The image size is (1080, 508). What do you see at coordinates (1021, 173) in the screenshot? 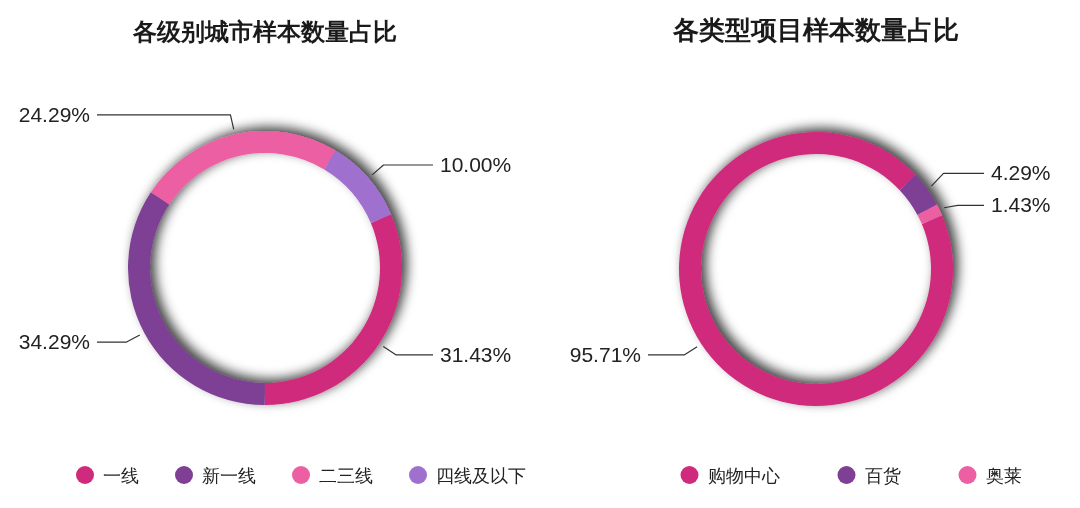
I see `data-label: 4.29%` at bounding box center [1021, 173].